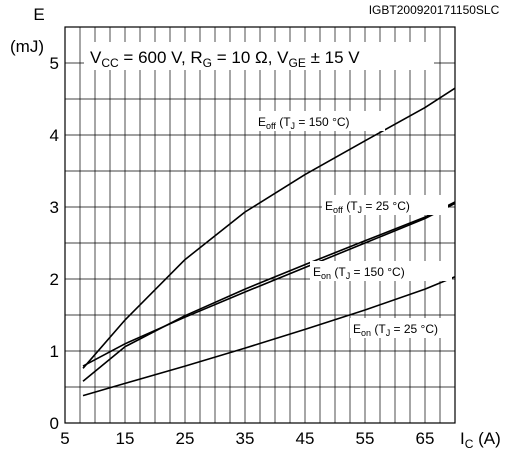 This screenshot has height=451, width=514. I want to click on series-label-2: Eoff (TJ = 25 °C), so click(385, 205).